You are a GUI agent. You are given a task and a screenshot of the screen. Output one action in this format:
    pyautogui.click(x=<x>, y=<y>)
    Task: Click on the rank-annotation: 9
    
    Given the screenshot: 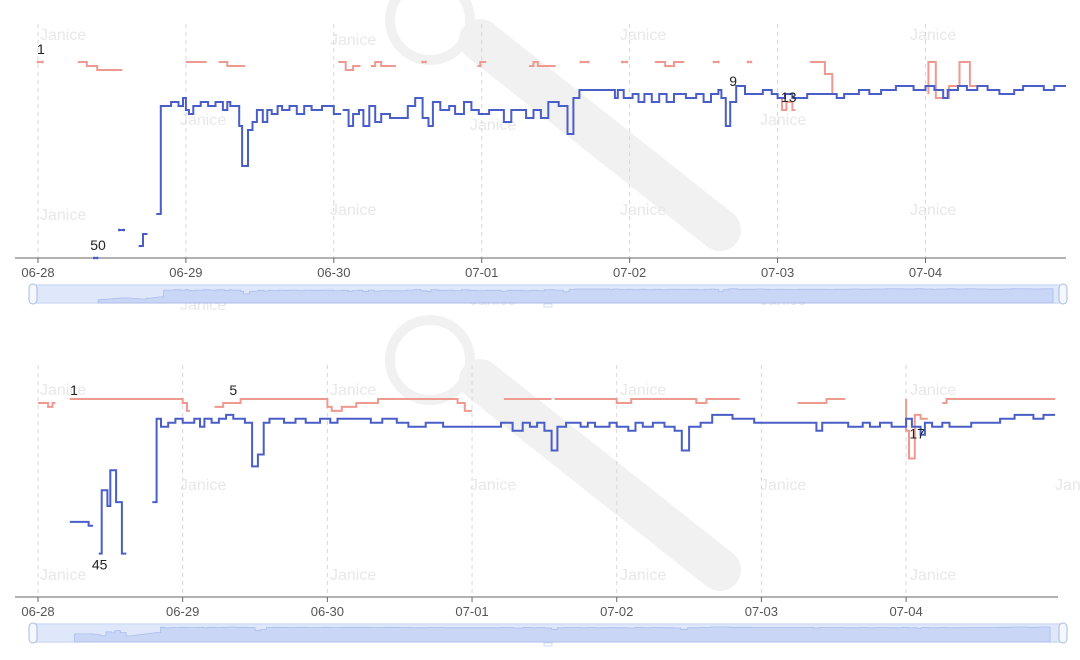 What is the action you would take?
    pyautogui.click(x=733, y=81)
    